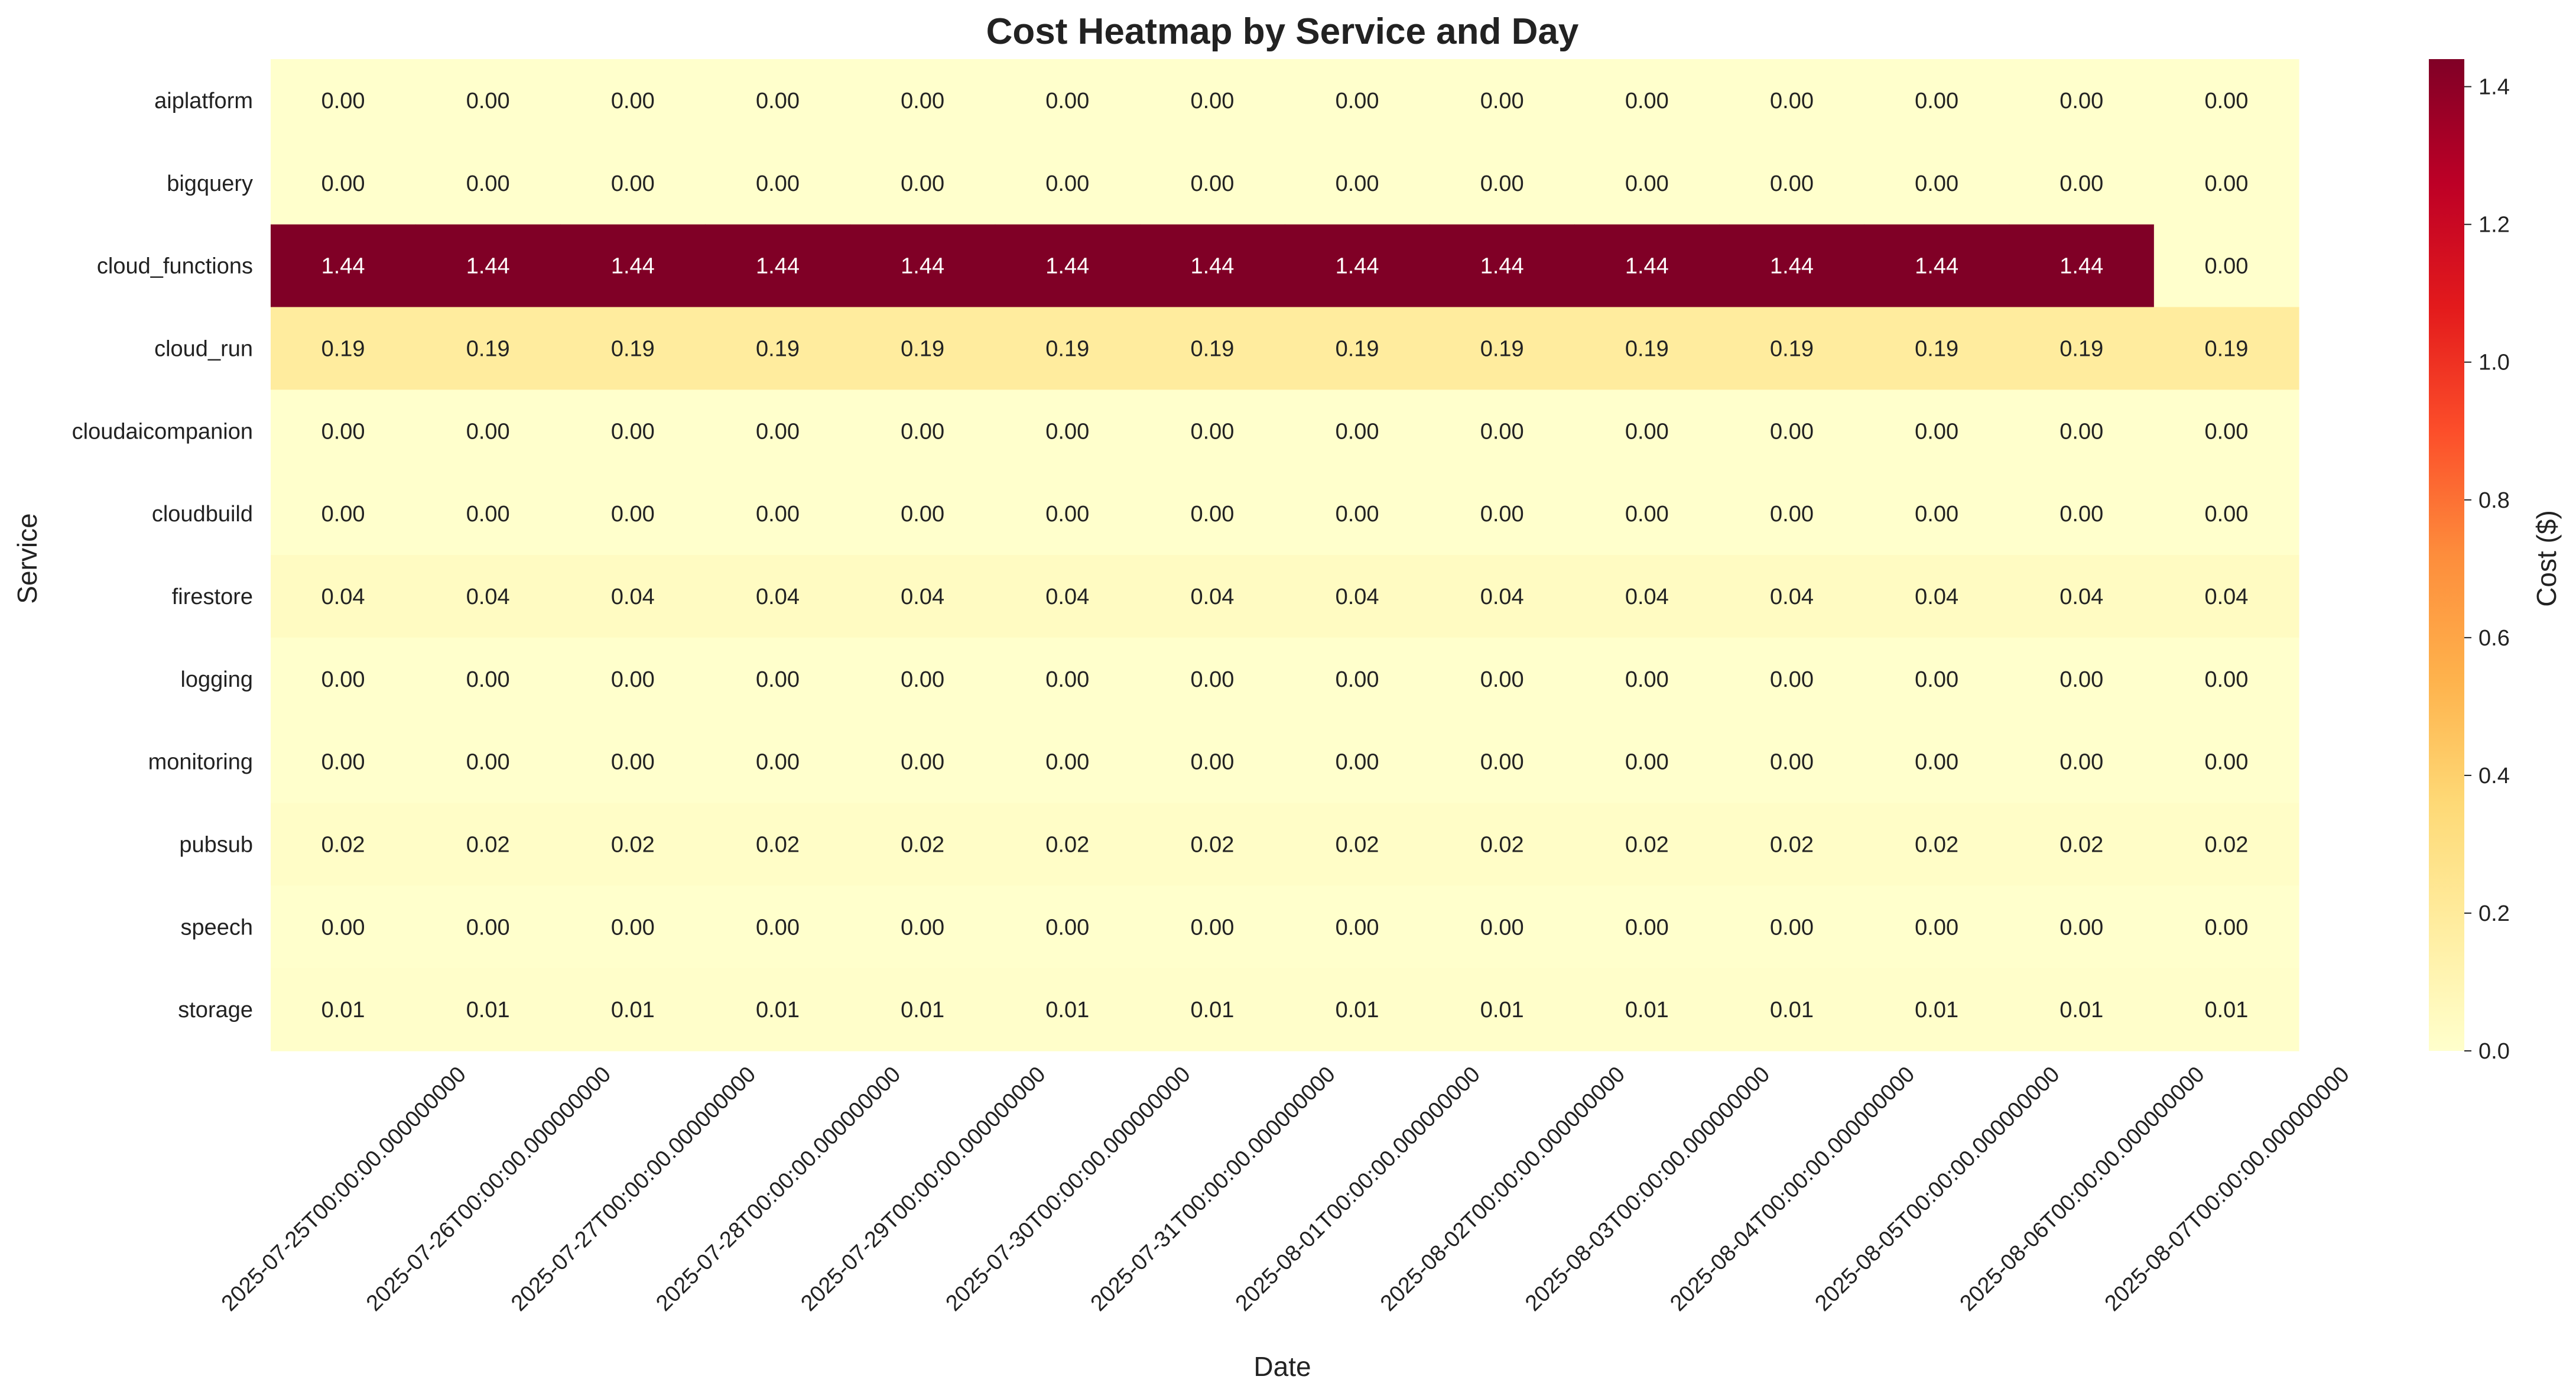 This screenshot has width=2576, height=1399. I want to click on x-tick-label: 2025-08-04T00:00:00.000000000, so click(1792, 1189).